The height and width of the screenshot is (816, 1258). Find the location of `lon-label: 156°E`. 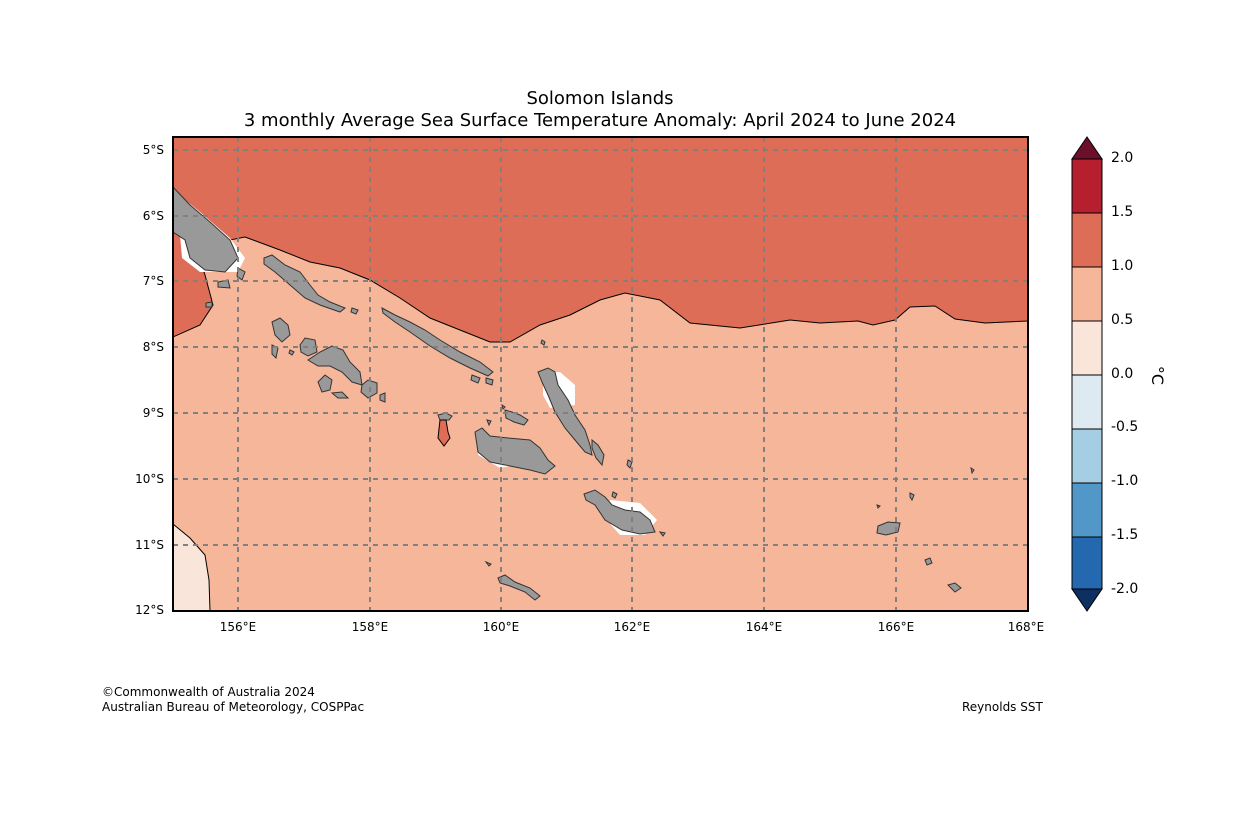

lon-label: 156°E is located at coordinates (238, 627).